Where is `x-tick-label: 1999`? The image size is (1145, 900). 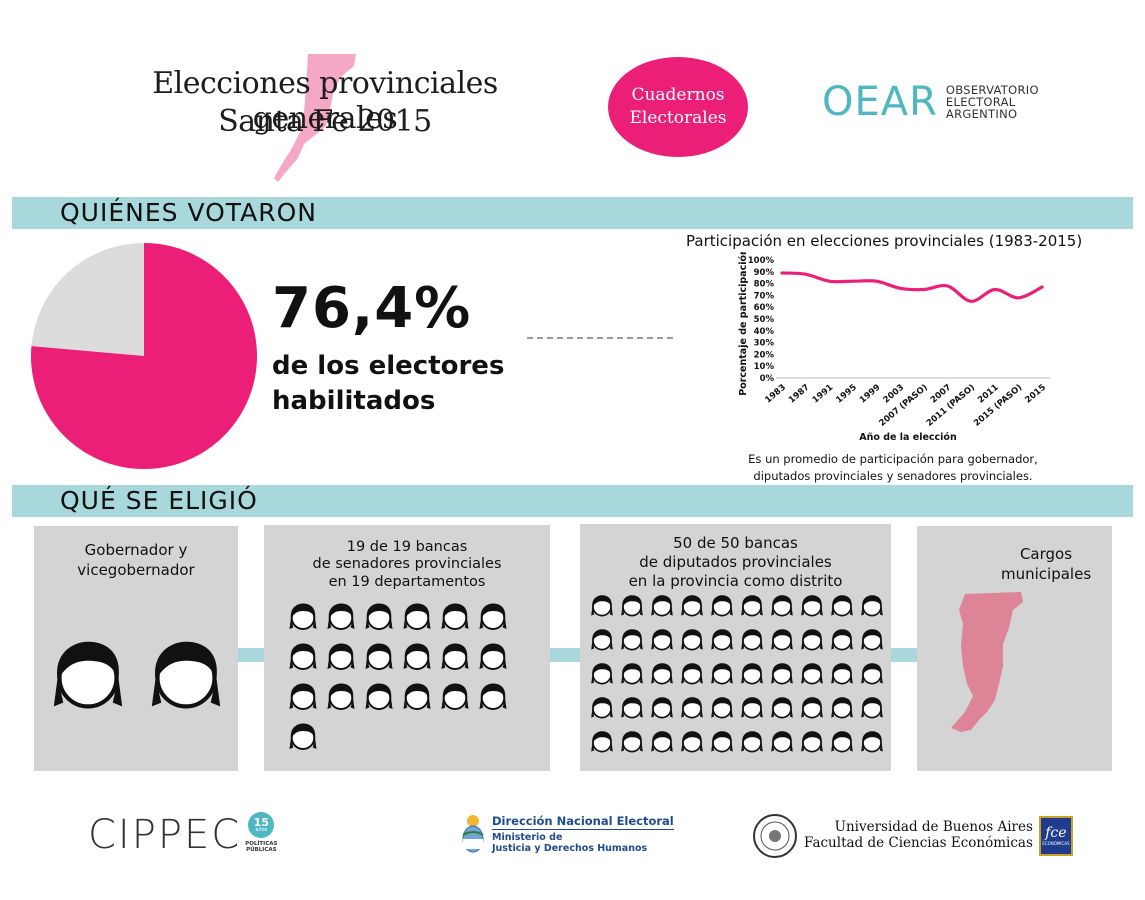
x-tick-label: 1999 is located at coordinates (870, 394).